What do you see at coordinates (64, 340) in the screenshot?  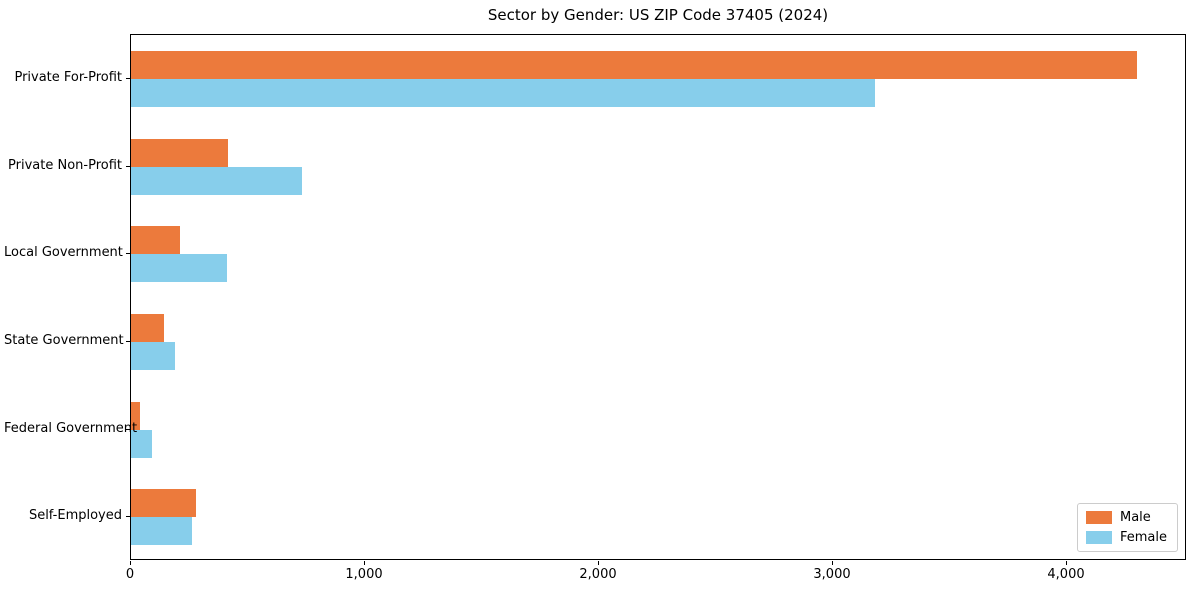 I see `y-tick-label-state-government: State Government` at bounding box center [64, 340].